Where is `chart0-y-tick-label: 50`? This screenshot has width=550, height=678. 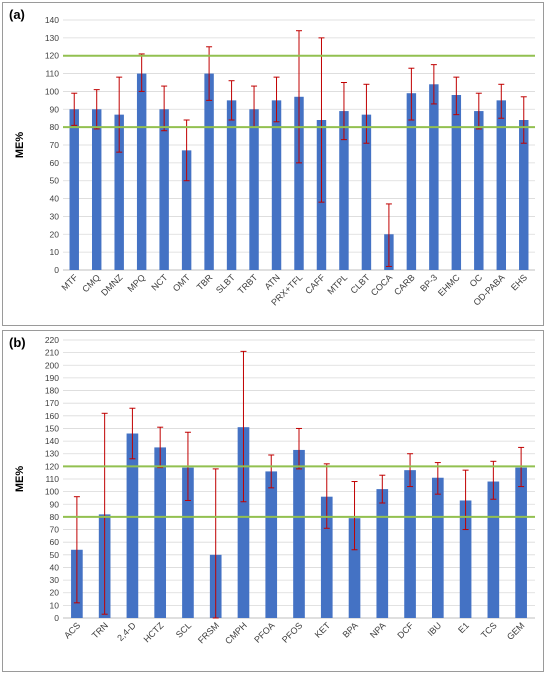 chart0-y-tick-label: 50 is located at coordinates (55, 181).